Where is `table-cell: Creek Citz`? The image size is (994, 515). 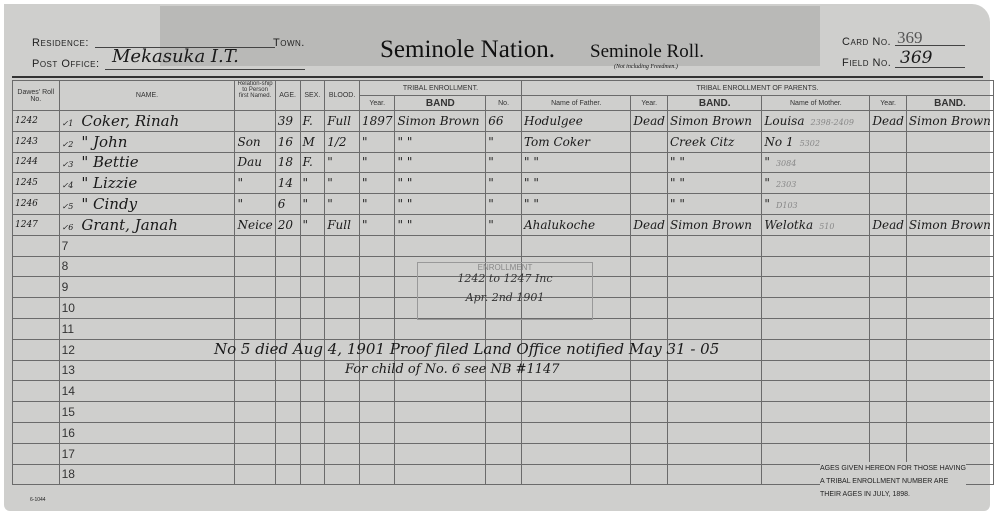 table-cell: Creek Citz is located at coordinates (714, 141).